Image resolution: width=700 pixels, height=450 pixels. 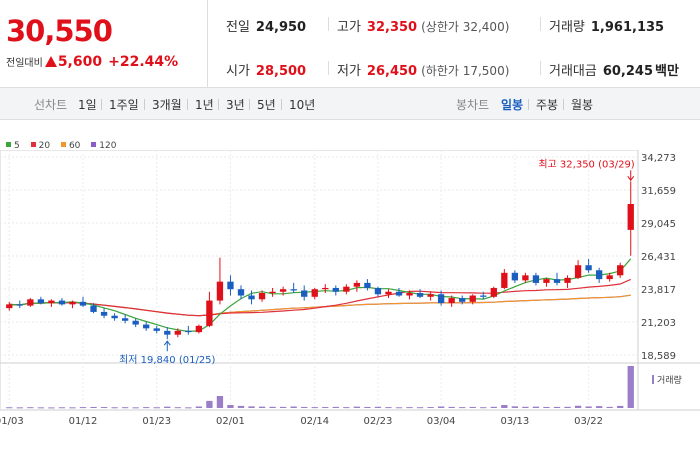 What do you see at coordinates (108, 146) in the screenshot?
I see `legend-label: 120` at bounding box center [108, 146].